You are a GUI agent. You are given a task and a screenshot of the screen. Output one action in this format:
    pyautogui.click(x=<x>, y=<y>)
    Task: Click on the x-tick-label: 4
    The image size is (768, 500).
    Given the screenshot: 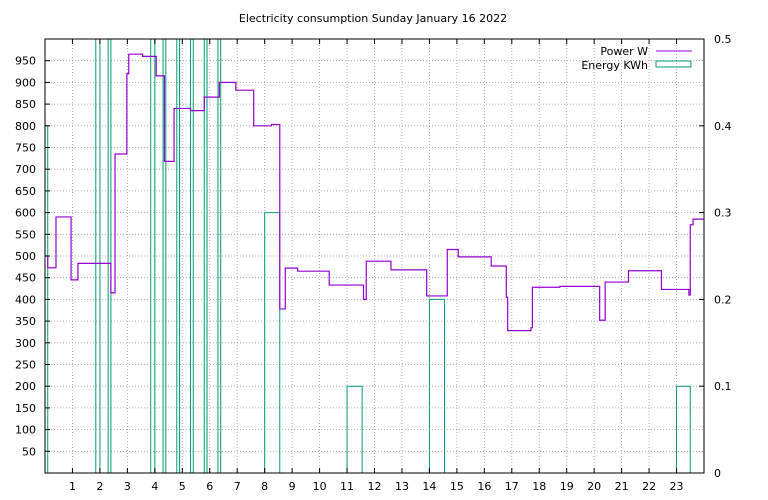 What is the action you would take?
    pyautogui.click(x=154, y=486)
    